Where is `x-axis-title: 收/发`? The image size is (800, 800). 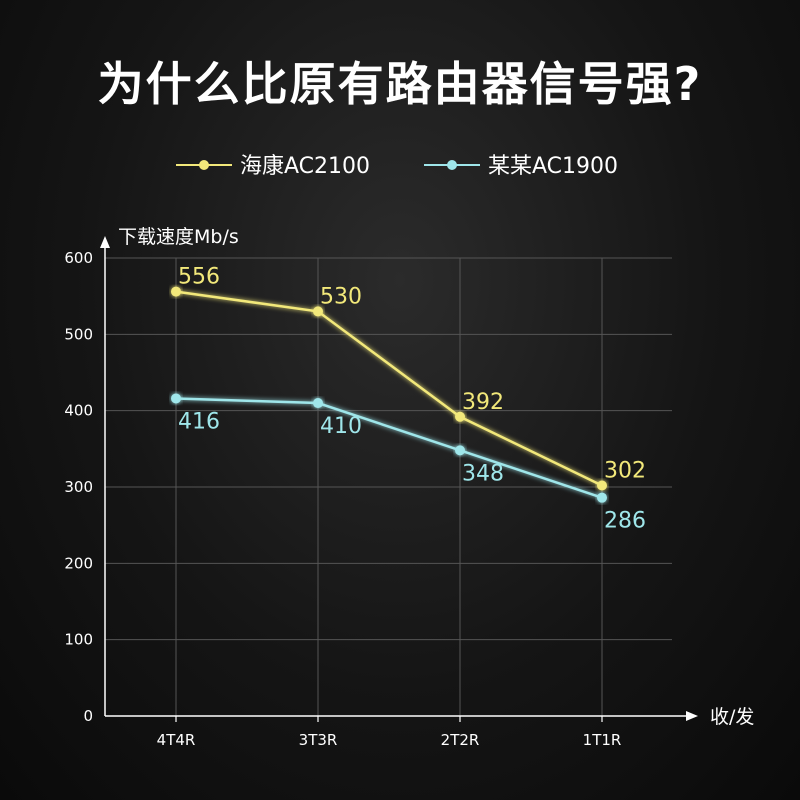 x-axis-title: 收/发 is located at coordinates (732, 717).